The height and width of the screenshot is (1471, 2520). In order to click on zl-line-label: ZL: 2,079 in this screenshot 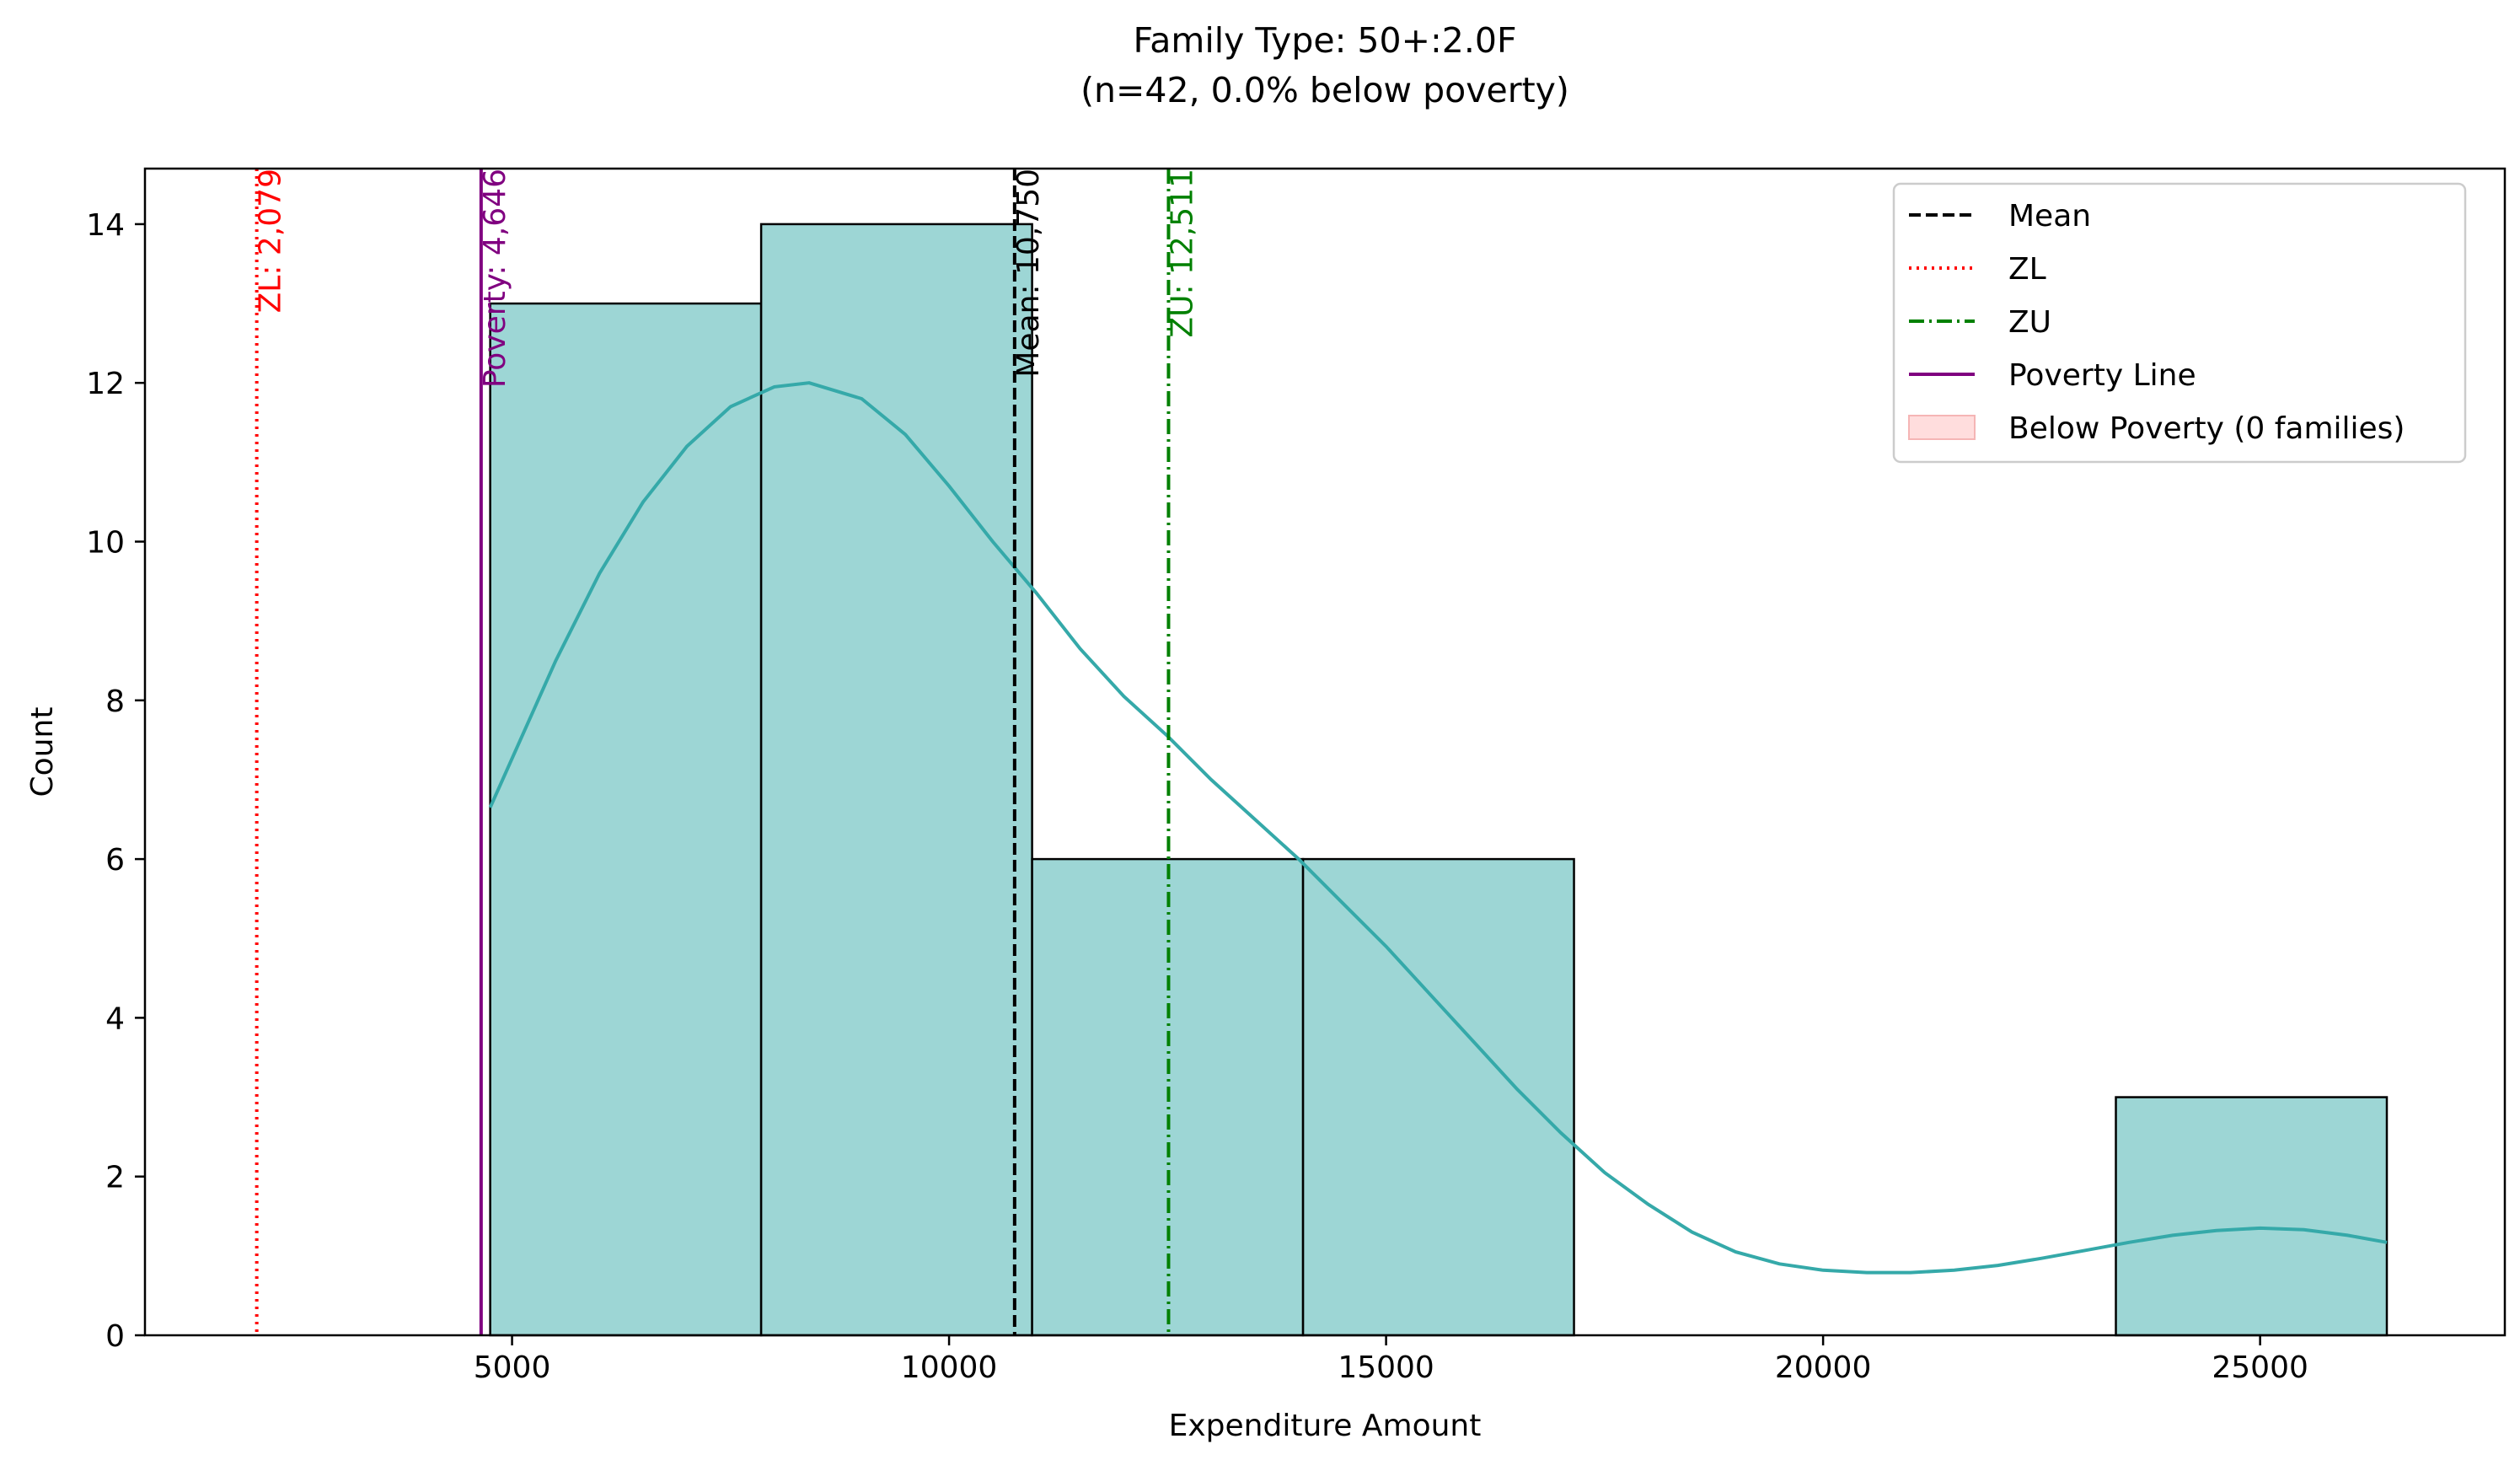, I will do `click(271, 241)`.